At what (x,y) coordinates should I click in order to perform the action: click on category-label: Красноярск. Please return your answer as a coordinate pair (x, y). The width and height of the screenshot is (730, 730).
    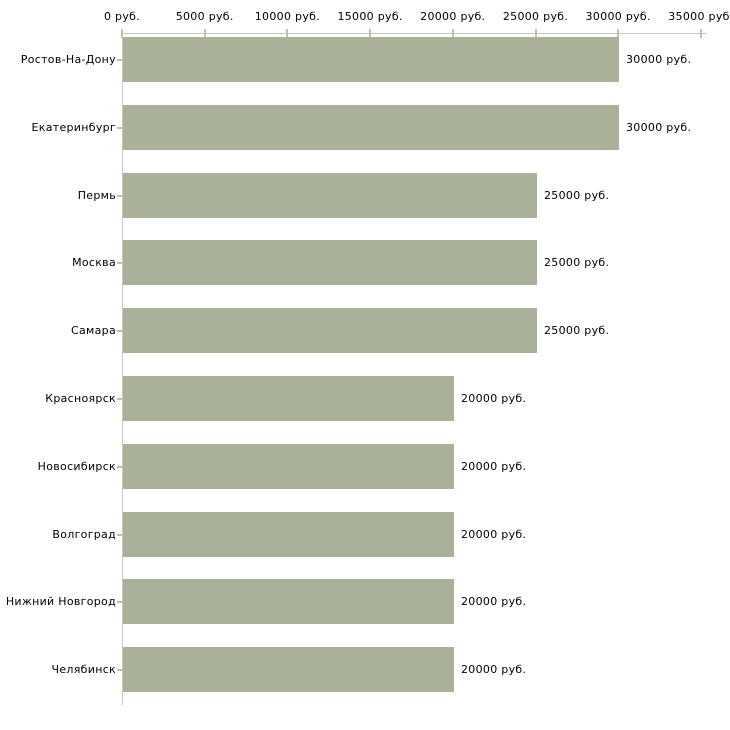
    Looking at the image, I should click on (80, 398).